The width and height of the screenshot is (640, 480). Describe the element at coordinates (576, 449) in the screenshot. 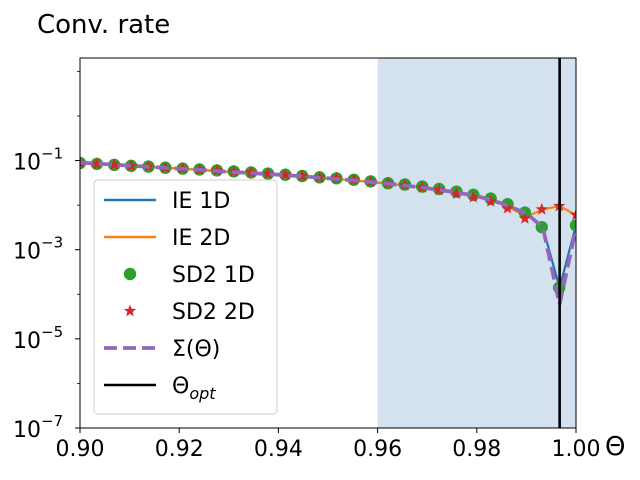

I see `x-tick-label: 1.00` at that location.